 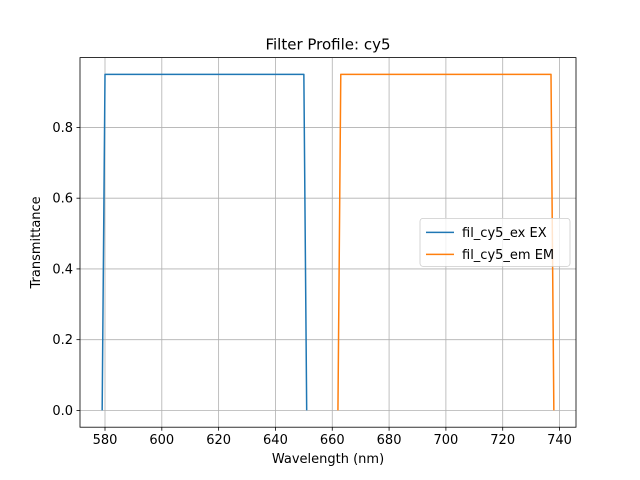 I want to click on legend-label-2: fil_cy5_em EM, so click(x=508, y=255).